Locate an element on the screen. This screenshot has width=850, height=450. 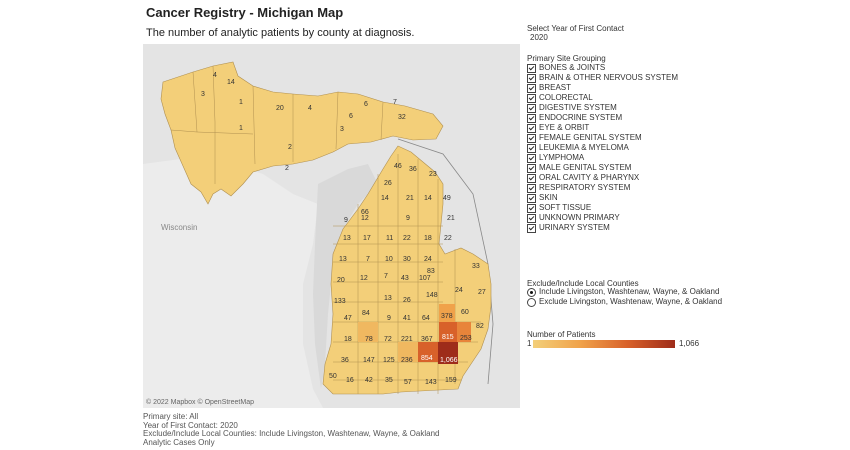
county-value: 49 is located at coordinates (447, 198).